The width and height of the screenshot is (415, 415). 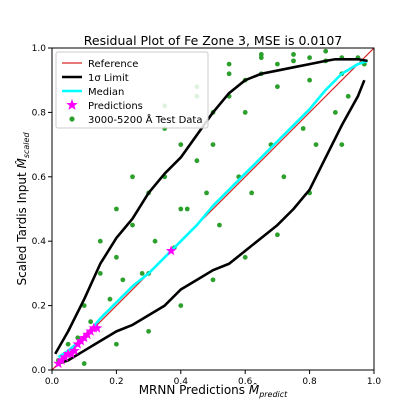 What do you see at coordinates (26, 145) in the screenshot?
I see `y-axis-title-subscript: scaled` at bounding box center [26, 145].